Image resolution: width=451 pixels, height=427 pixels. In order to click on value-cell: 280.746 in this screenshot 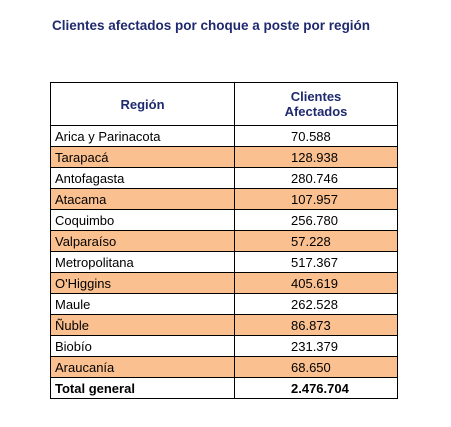, I will do `click(316, 178)`.